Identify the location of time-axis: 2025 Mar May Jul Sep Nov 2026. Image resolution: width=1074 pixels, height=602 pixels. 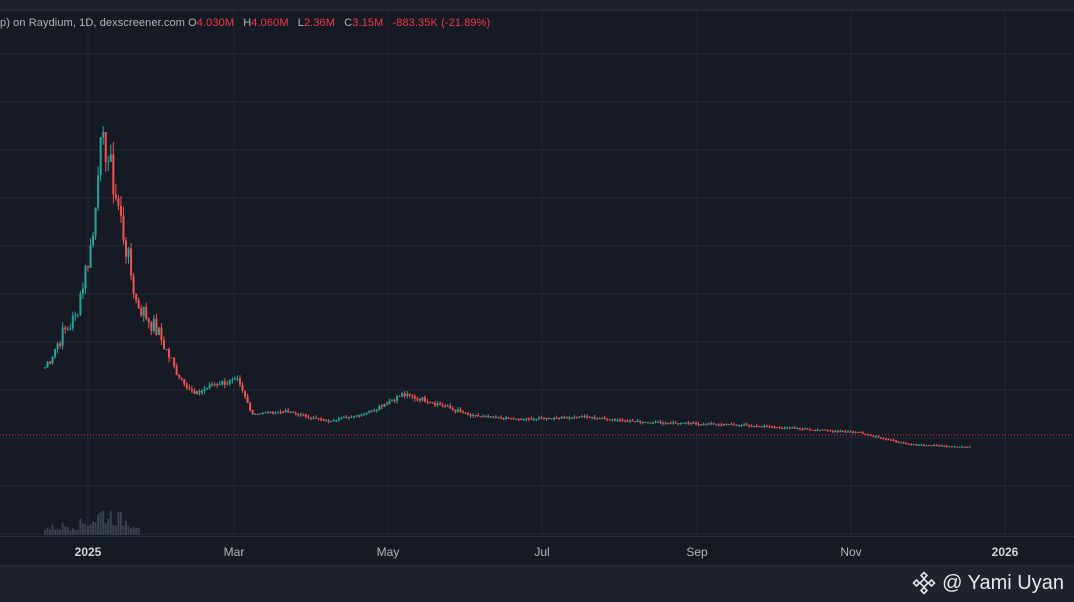
(537, 551).